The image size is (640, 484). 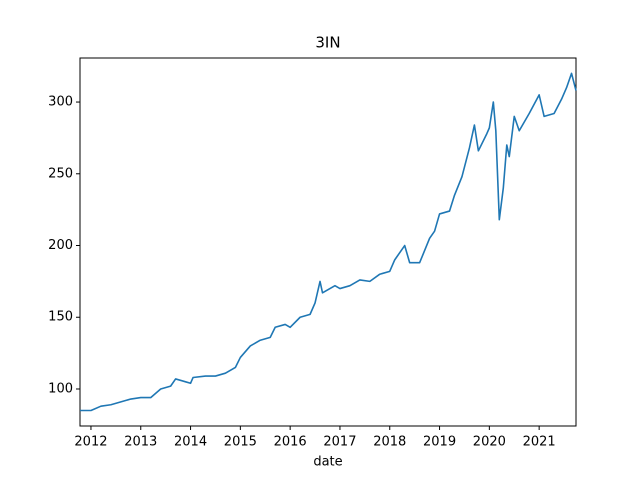 I want to click on x-tick-label: 2015, so click(x=240, y=442).